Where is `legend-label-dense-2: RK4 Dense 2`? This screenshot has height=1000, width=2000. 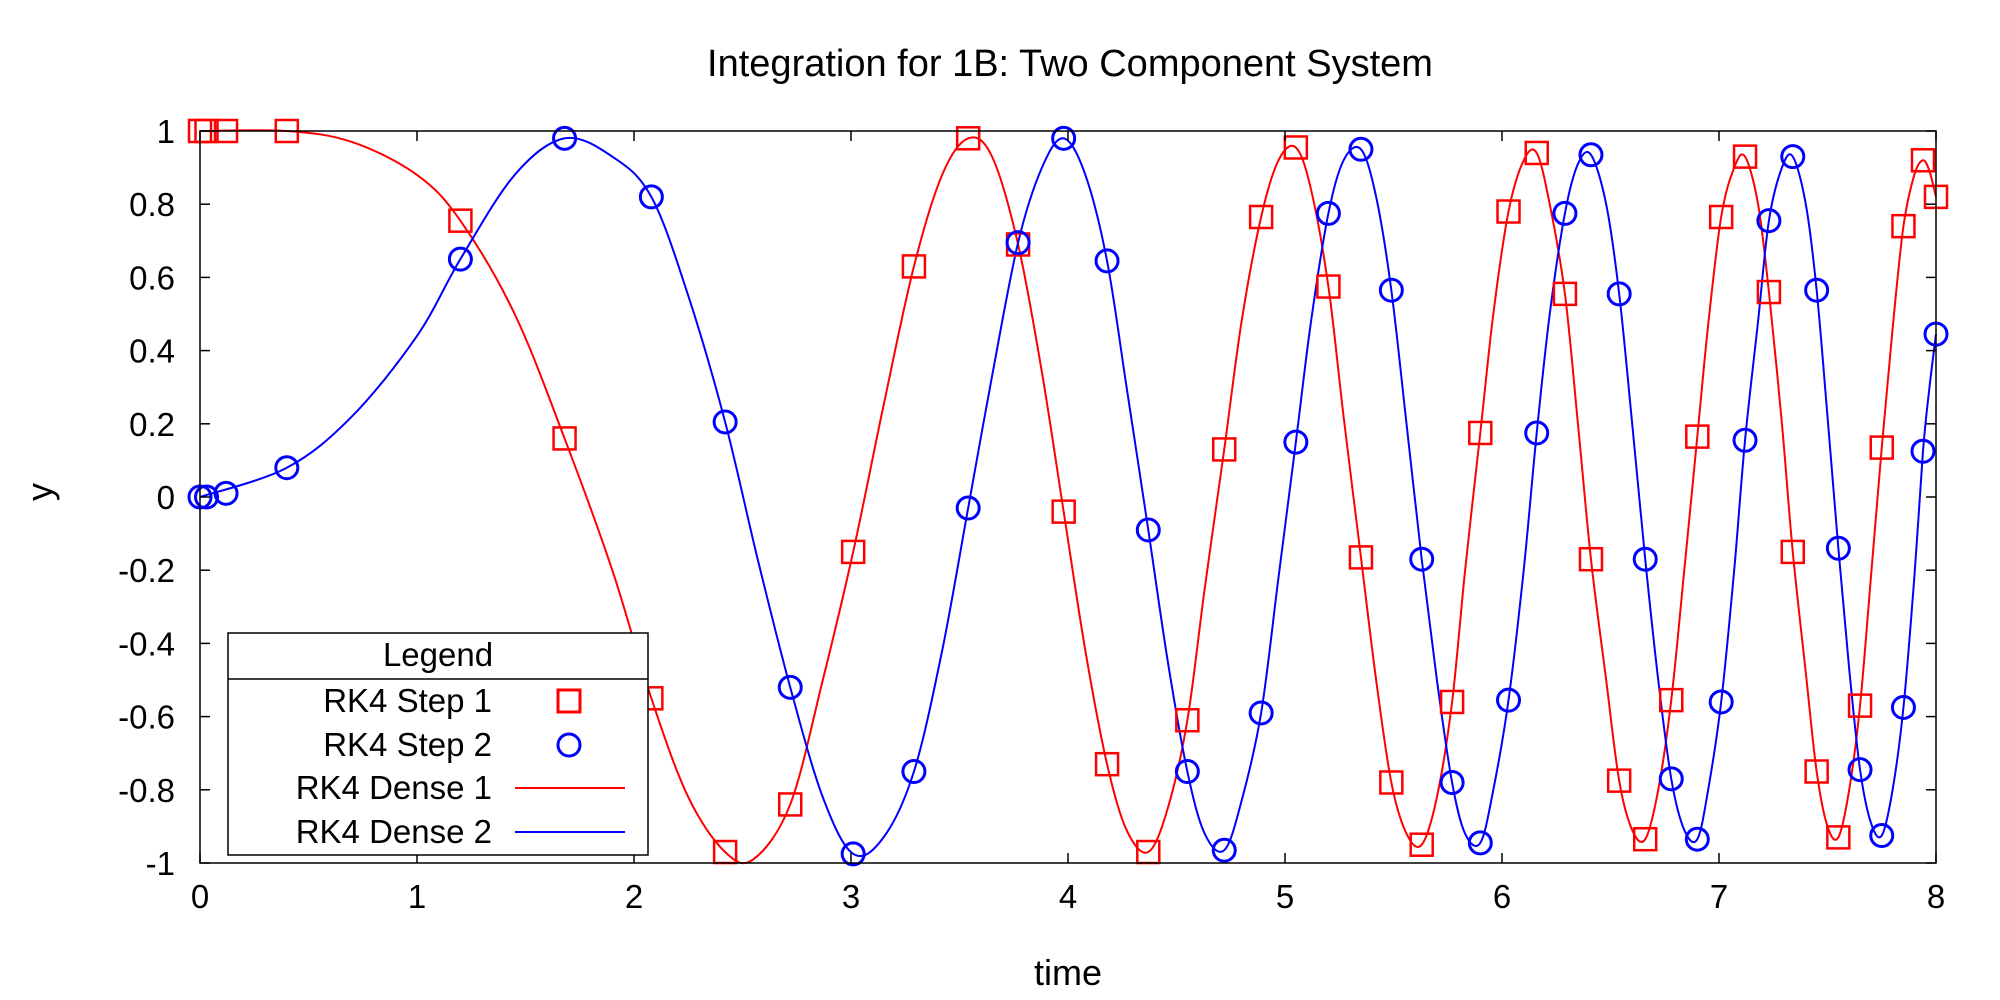
legend-label-dense-2: RK4 Dense 2 is located at coordinates (394, 831).